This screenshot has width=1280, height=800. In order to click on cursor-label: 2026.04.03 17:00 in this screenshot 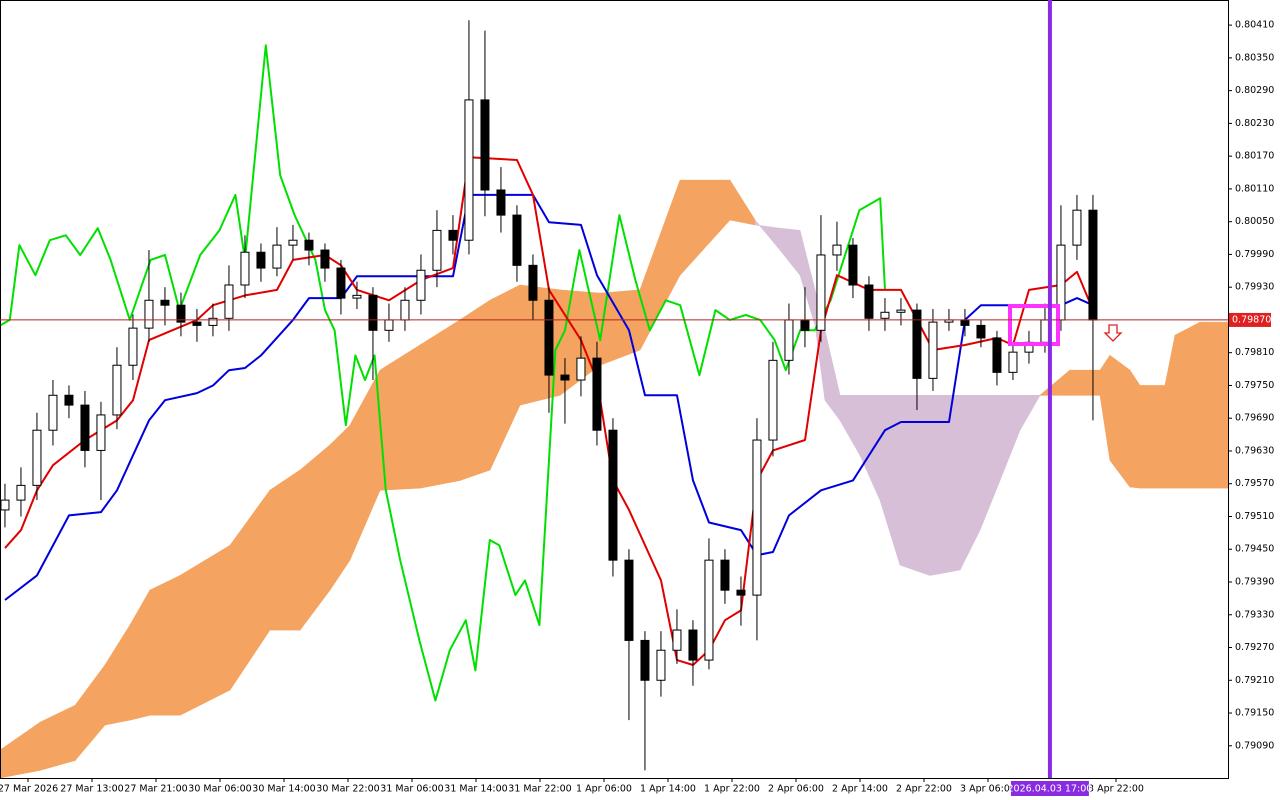, I will do `click(1050, 789)`.